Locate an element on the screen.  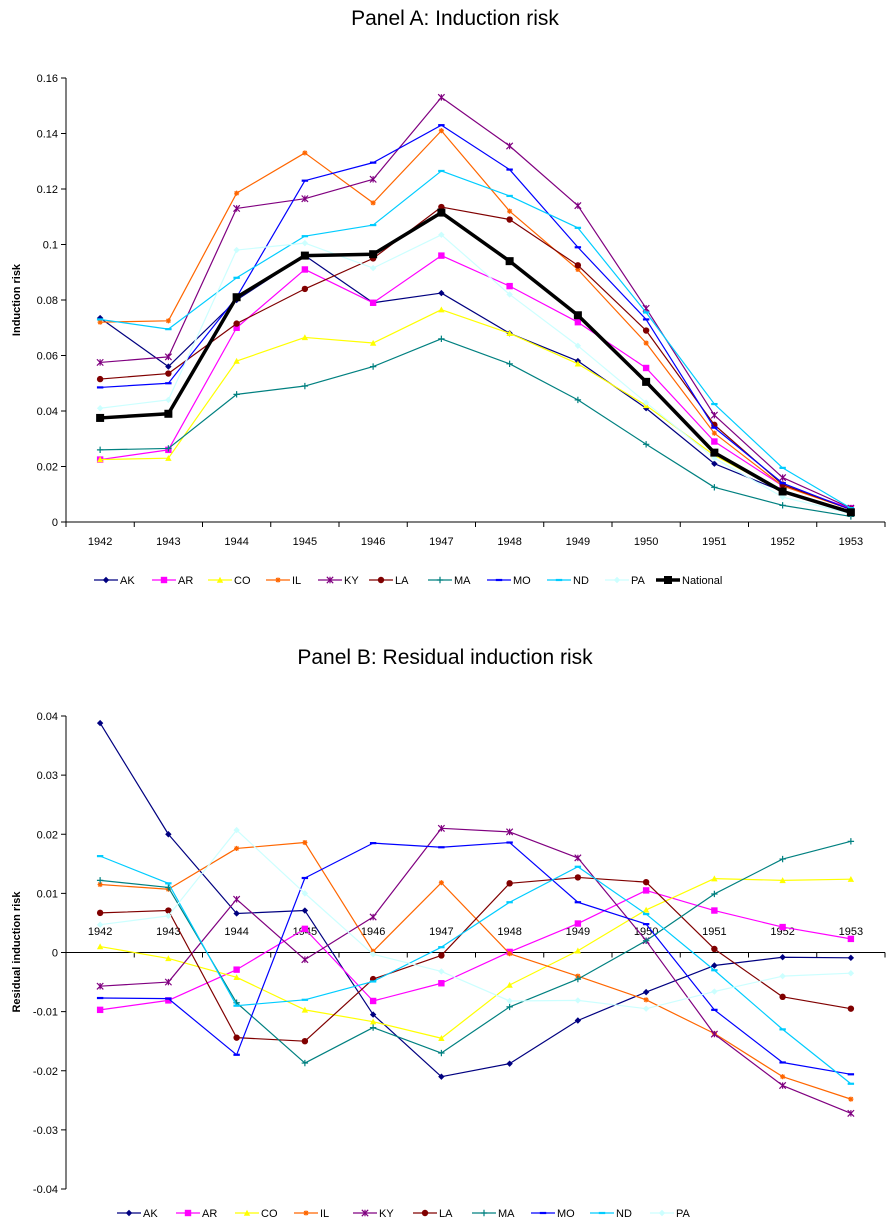
x-tick-label: 1942 is located at coordinates (100, 932).